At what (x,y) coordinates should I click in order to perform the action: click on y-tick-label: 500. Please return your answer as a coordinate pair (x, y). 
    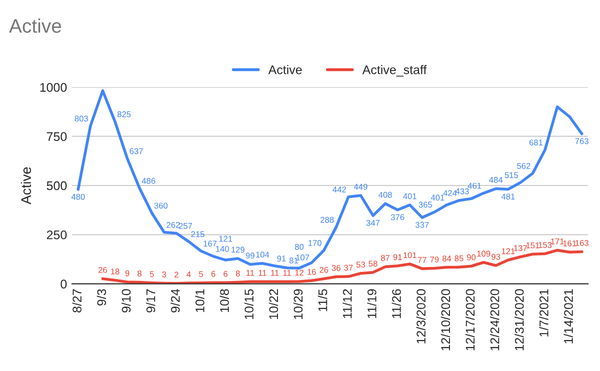
    Looking at the image, I should click on (56, 185).